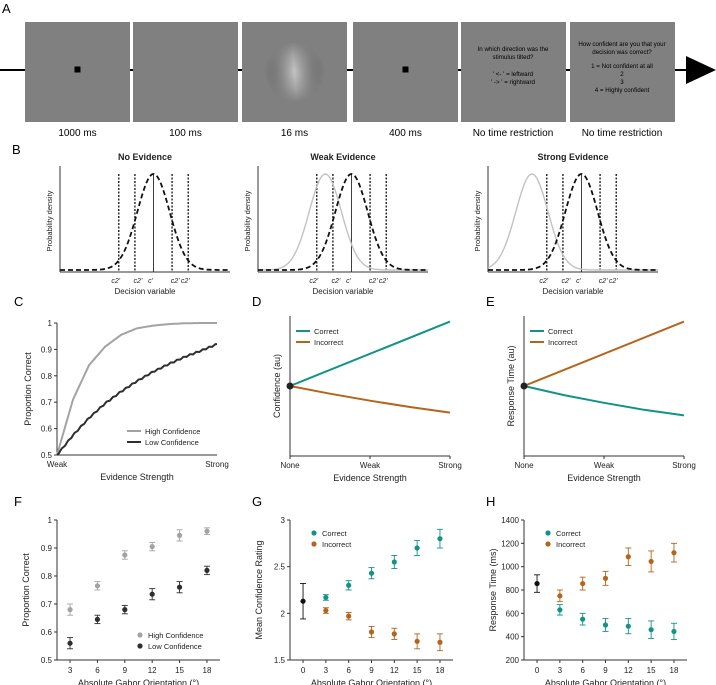 This screenshot has height=685, width=716. Describe the element at coordinates (26, 590) in the screenshot. I see `y-axis-label: Proportion Correct` at that location.